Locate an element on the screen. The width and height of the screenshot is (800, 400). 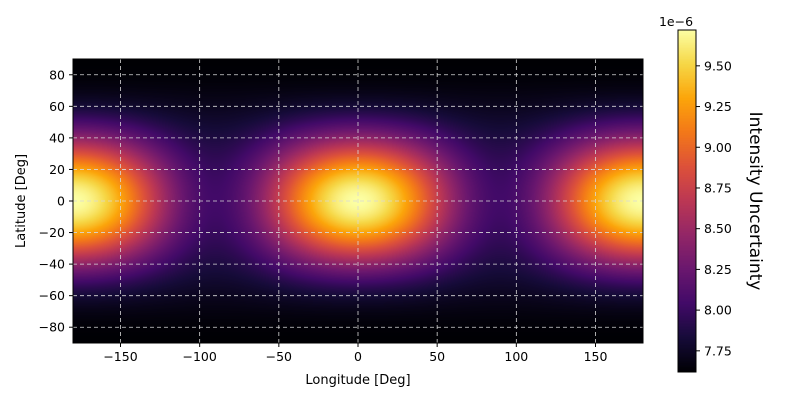
colorbar-tick-label: 9.50 is located at coordinates (718, 65).